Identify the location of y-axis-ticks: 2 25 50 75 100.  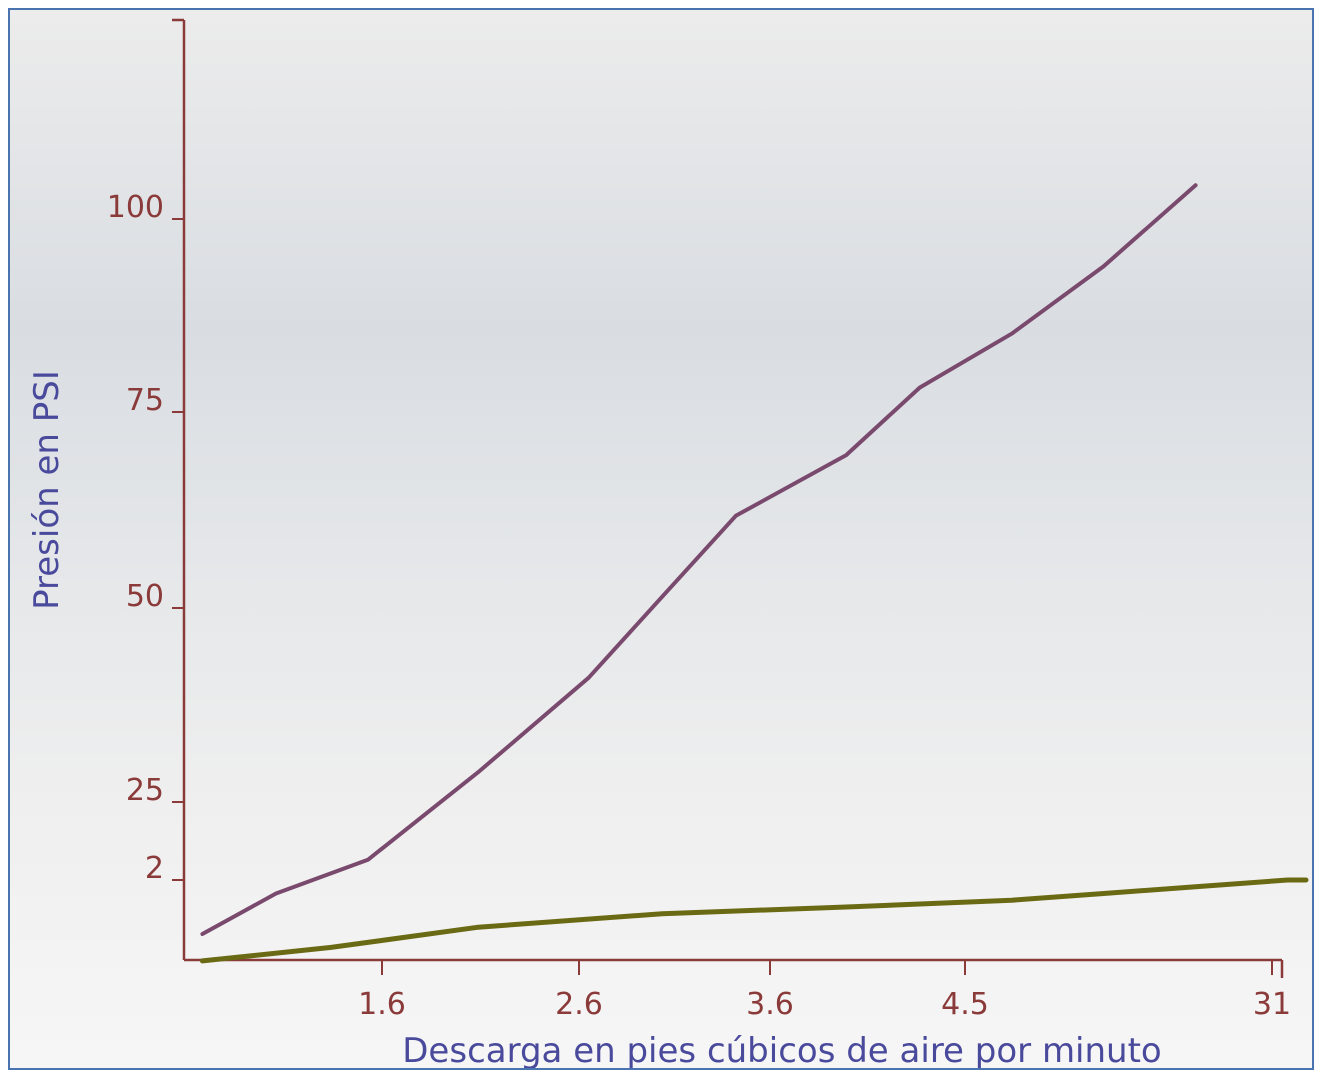
(145, 538).